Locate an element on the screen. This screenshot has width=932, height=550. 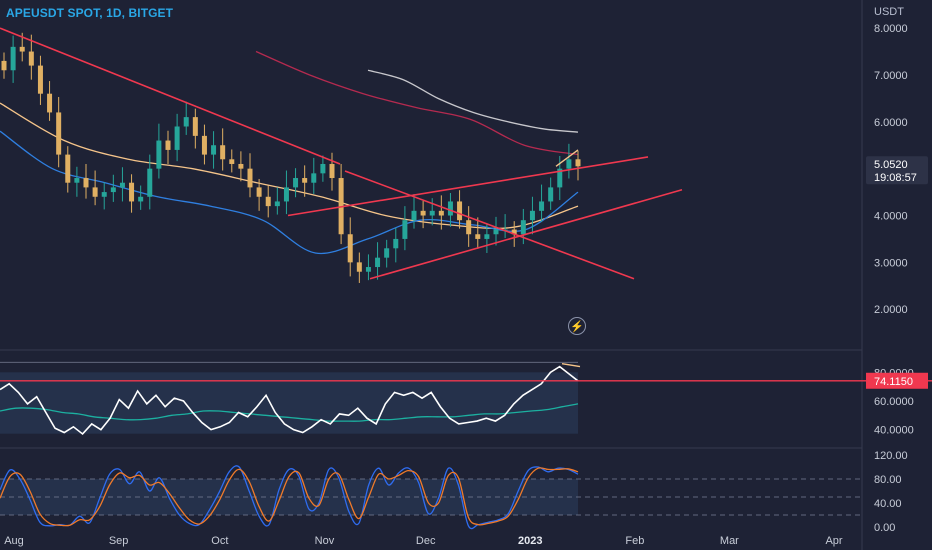
x-tick-label: Feb is located at coordinates (634, 541).